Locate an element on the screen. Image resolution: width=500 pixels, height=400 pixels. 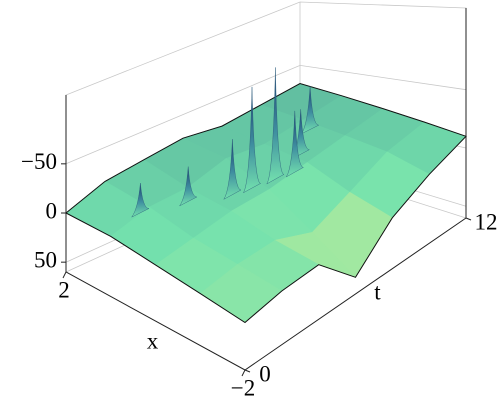
x-axis-label: t is located at coordinates (377, 291).